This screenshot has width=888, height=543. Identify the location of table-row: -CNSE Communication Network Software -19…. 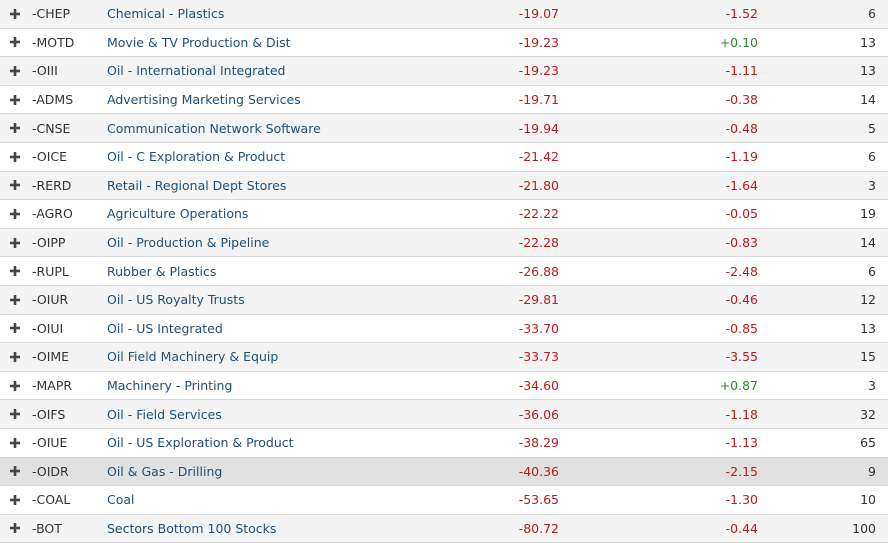
(444, 128).